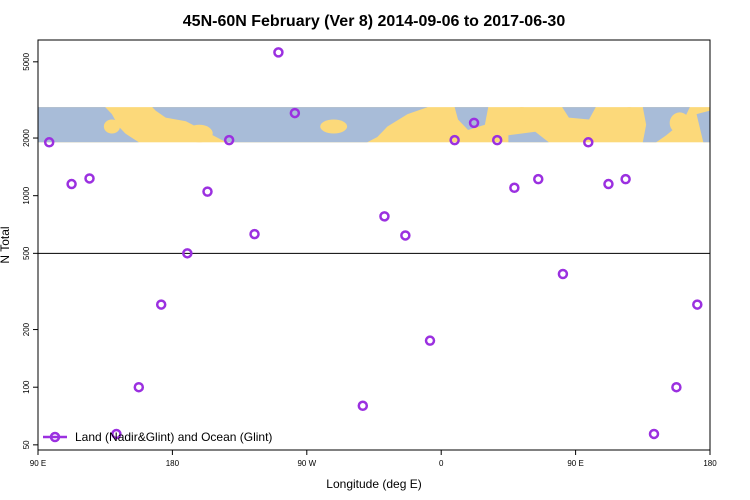 The width and height of the screenshot is (750, 500). Describe the element at coordinates (173, 437) in the screenshot. I see `legend-label: Land (Nadir&Glint) and Ocean (Glint)` at that location.